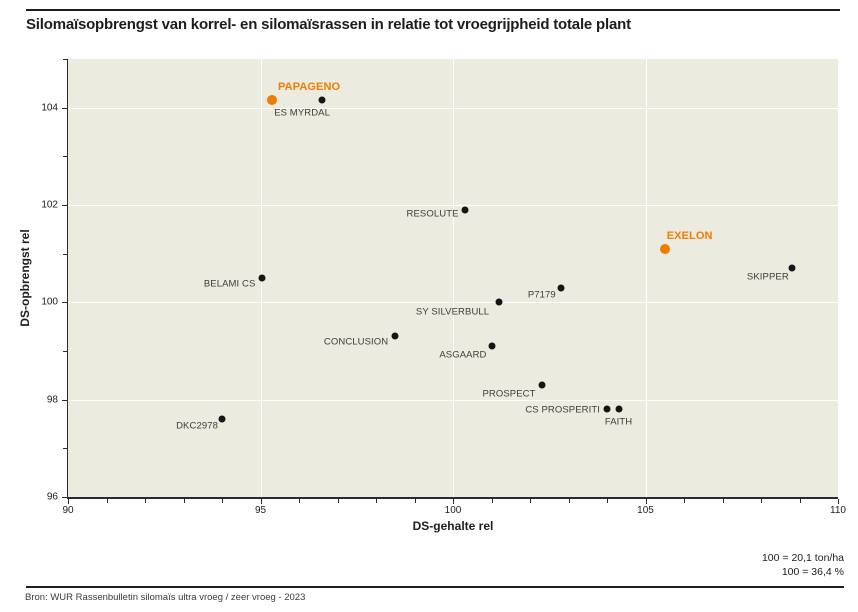 The image size is (858, 612). Describe the element at coordinates (491, 346) in the screenshot. I see `data-point-asgaard` at that location.